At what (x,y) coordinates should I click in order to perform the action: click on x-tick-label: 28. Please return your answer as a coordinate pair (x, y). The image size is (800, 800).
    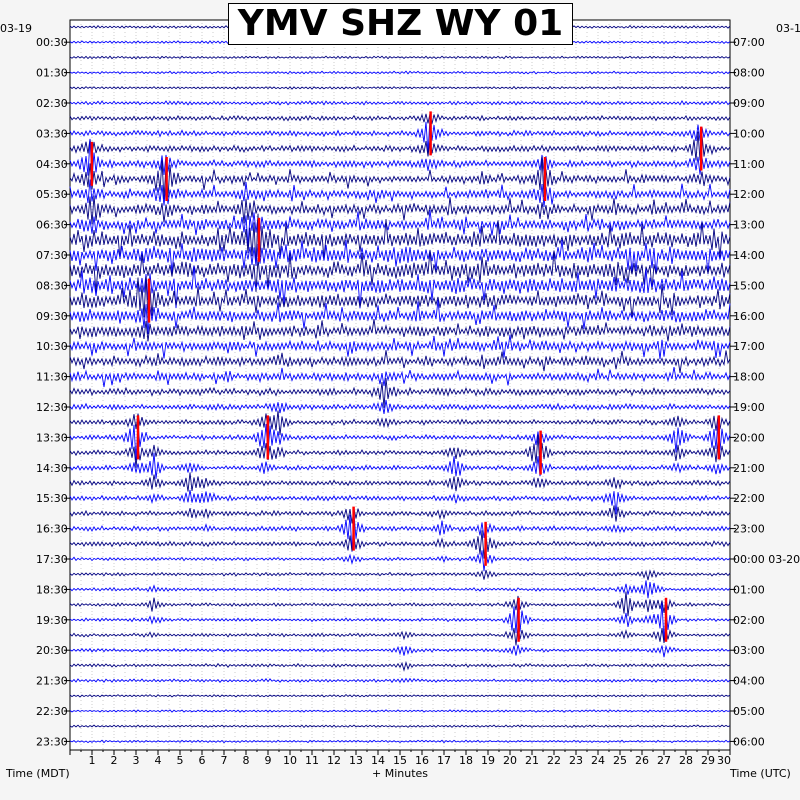
    Looking at the image, I should click on (686, 760).